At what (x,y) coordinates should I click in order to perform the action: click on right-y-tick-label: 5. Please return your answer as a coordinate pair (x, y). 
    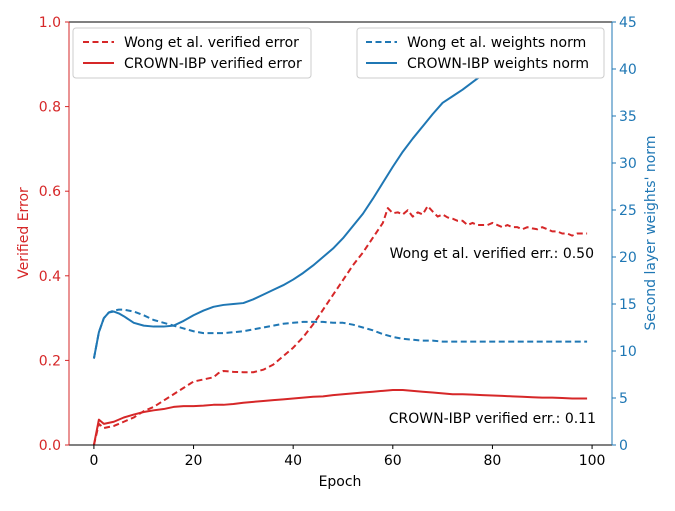
    Looking at the image, I should click on (623, 399).